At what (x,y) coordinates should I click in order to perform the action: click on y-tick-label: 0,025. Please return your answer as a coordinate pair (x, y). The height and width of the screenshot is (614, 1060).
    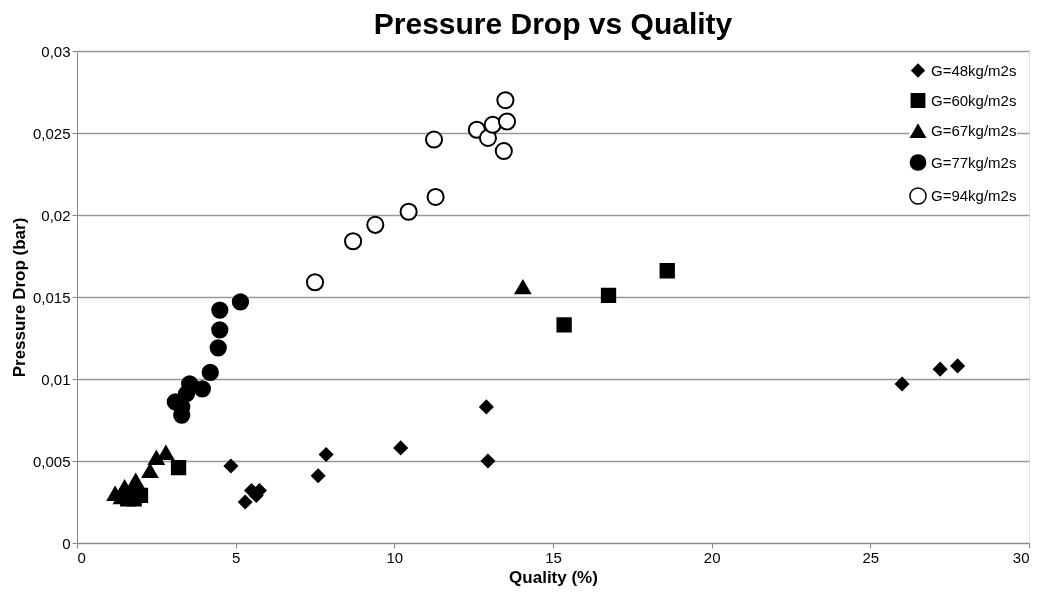
    Looking at the image, I should click on (51, 133).